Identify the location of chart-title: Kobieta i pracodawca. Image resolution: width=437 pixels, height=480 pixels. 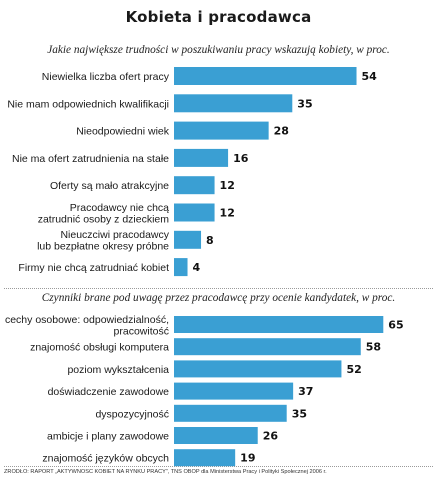
(218, 17).